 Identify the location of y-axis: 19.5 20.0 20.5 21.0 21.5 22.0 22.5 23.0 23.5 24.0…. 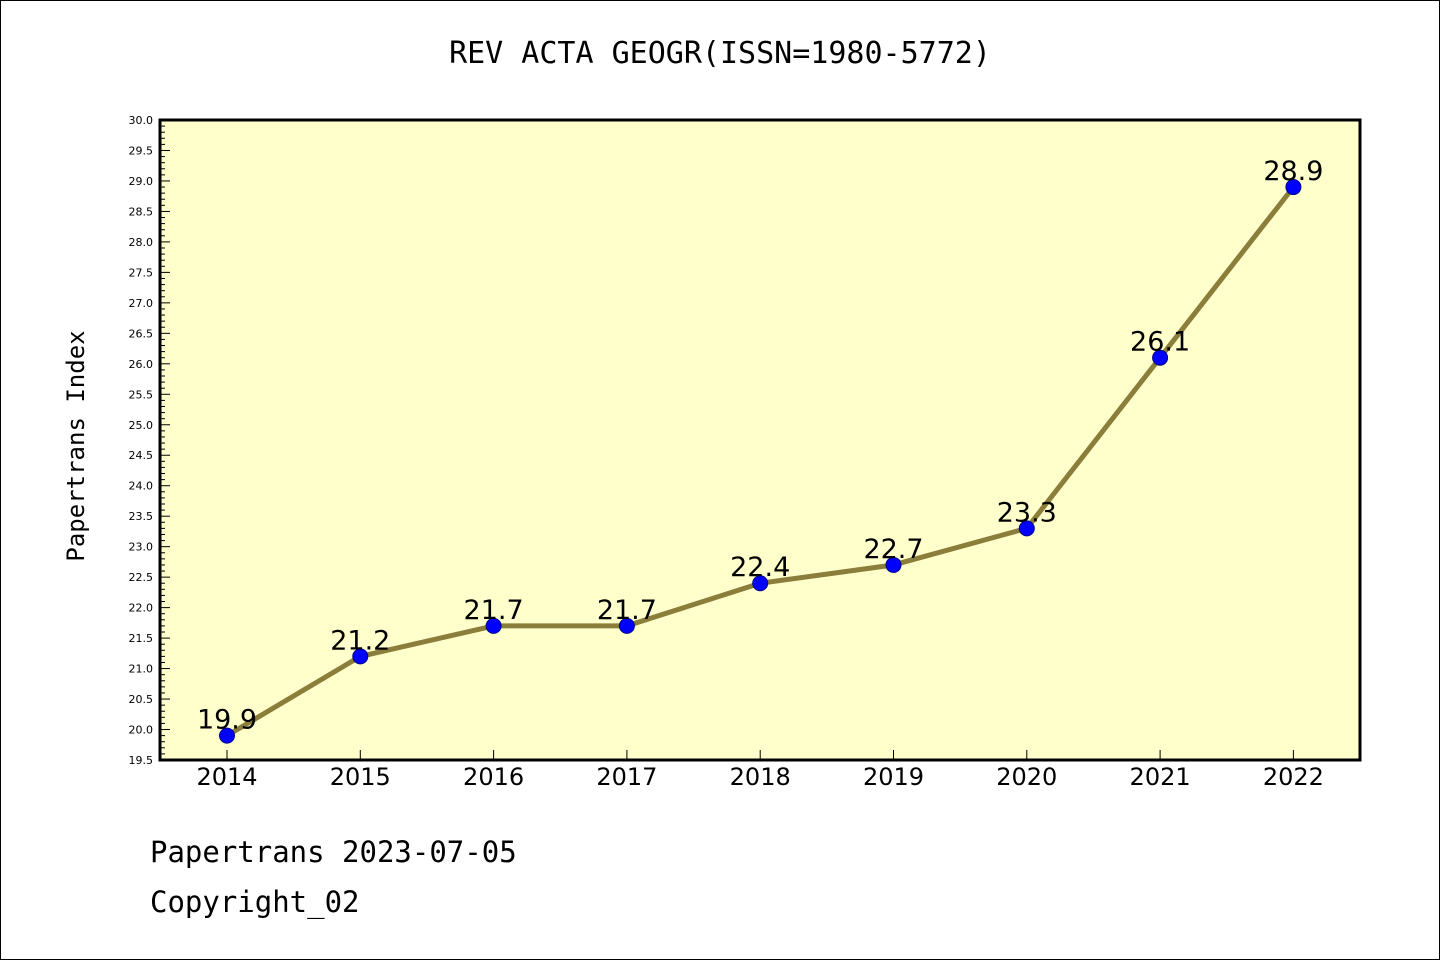
(149, 440).